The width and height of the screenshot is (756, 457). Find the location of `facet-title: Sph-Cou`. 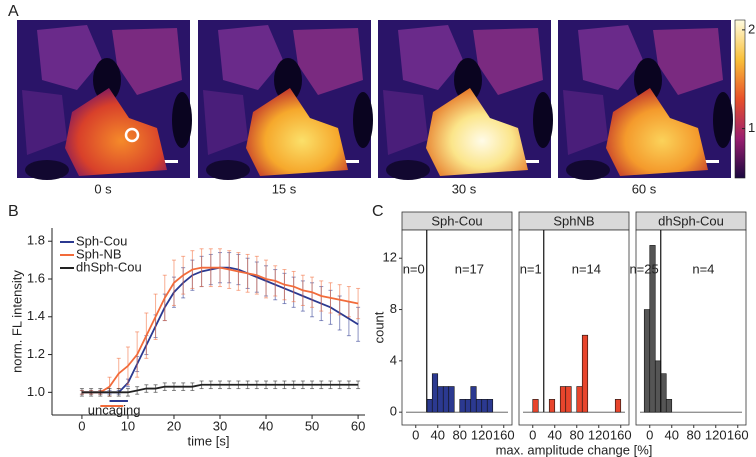

facet-title: Sph-Cou is located at coordinates (456, 220).